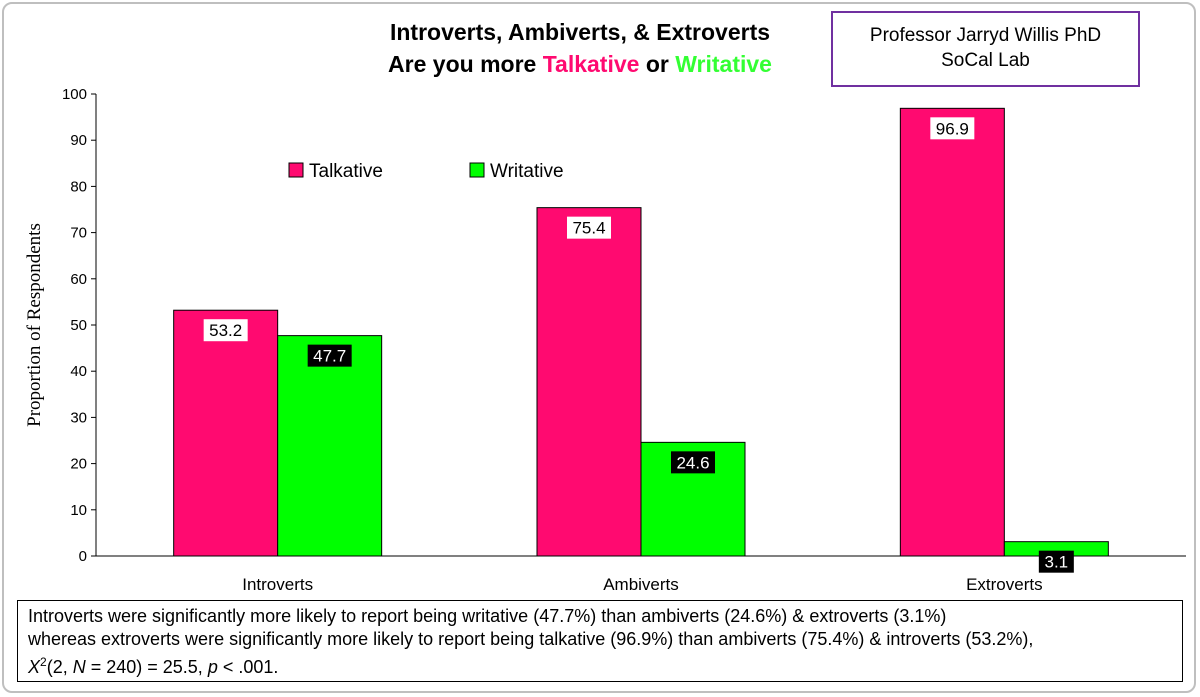 This screenshot has width=1200, height=697. I want to click on title-prefix: Are you more, so click(465, 64).